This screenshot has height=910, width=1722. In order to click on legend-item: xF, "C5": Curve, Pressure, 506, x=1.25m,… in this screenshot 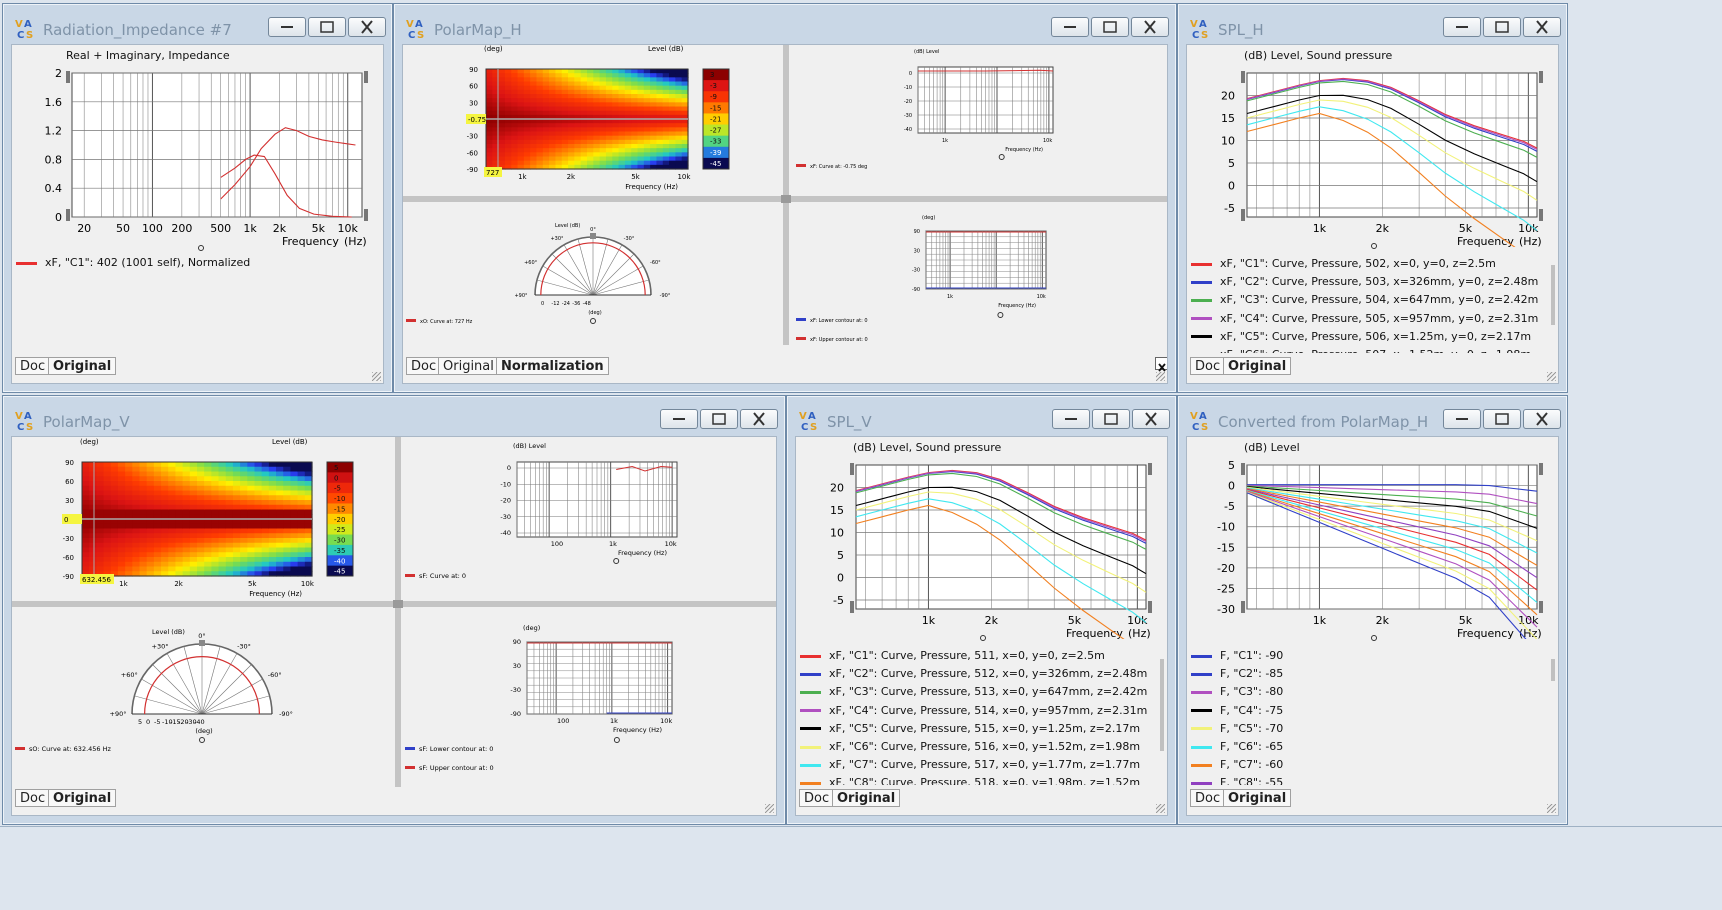, I will do `click(1361, 336)`.